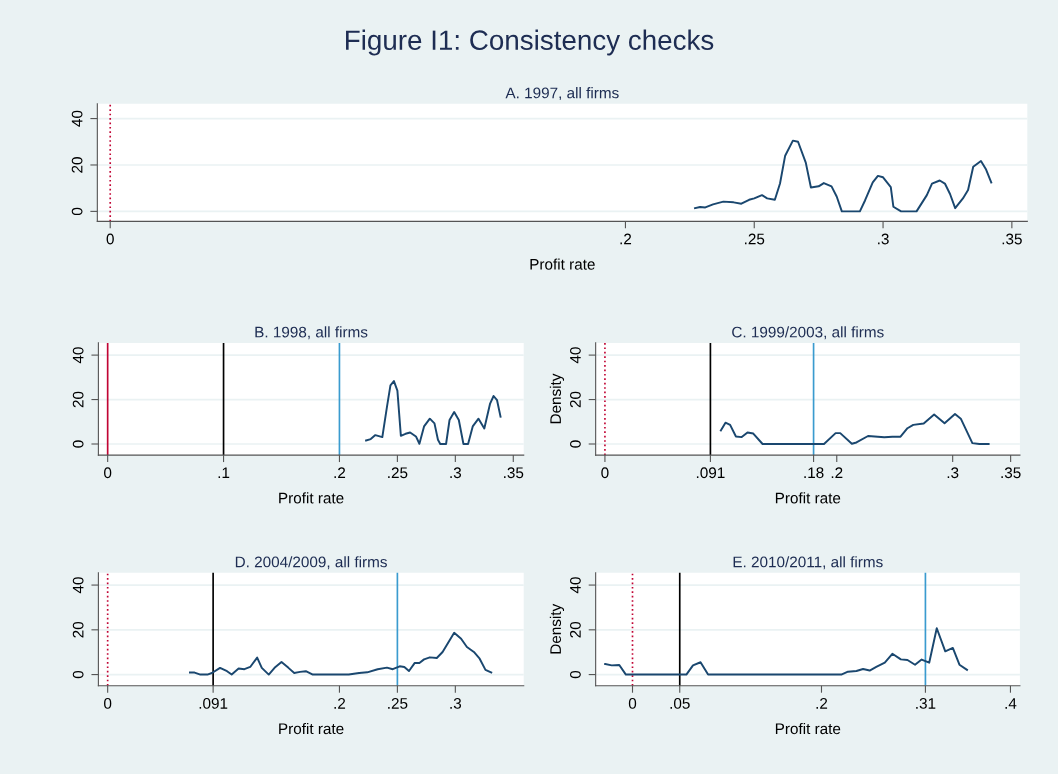  Describe the element at coordinates (808, 563) in the screenshot. I see `chart-title: E. 2010/2011, all firms` at that location.